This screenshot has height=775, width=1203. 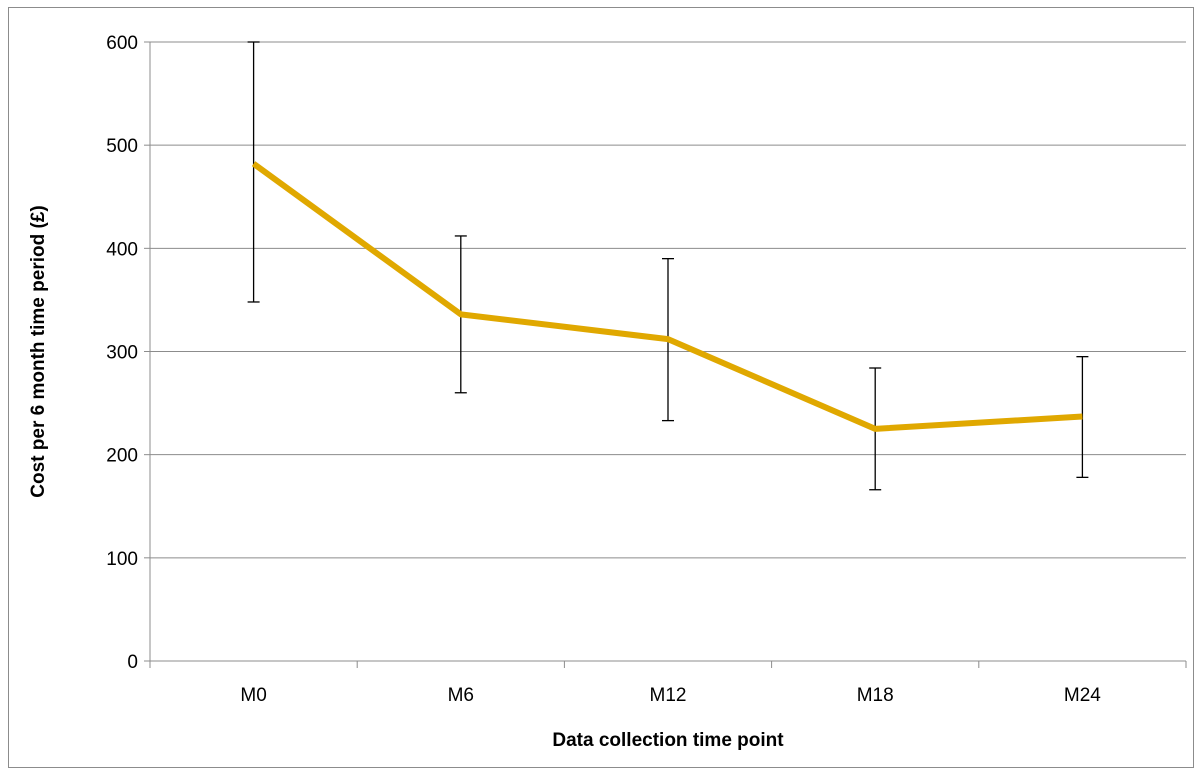 I want to click on x-tick-label-M18: M18, so click(x=875, y=695).